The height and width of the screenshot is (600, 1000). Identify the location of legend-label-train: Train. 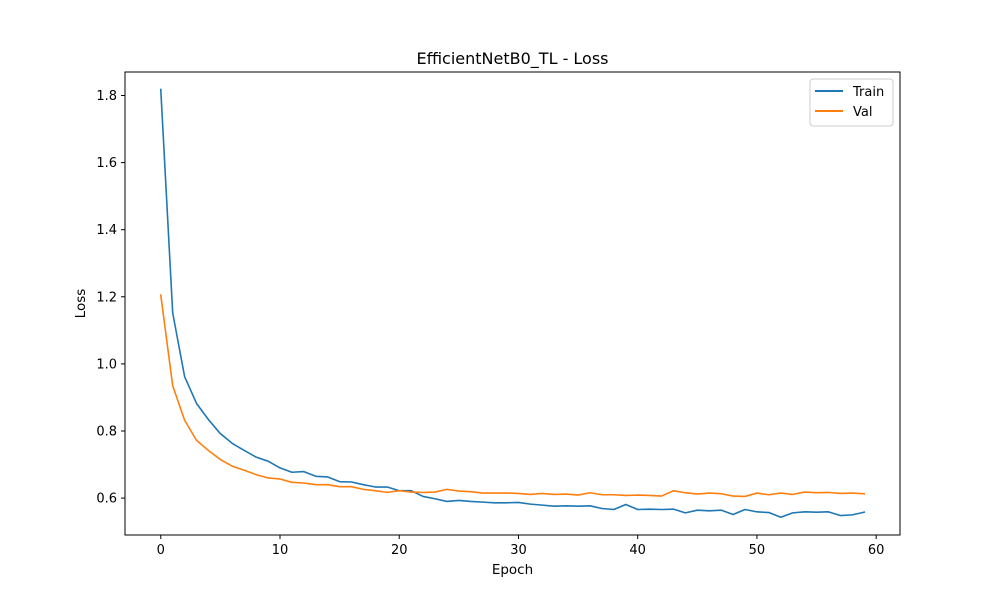
(868, 92).